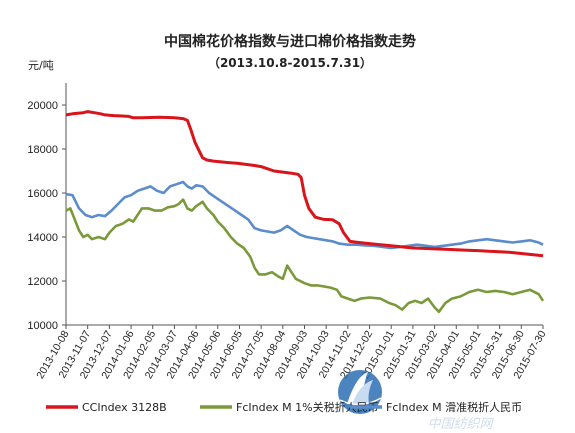 The height and width of the screenshot is (433, 575). I want to click on legend-label-1: FcIndex M 1%关税折人民币, so click(307, 407).